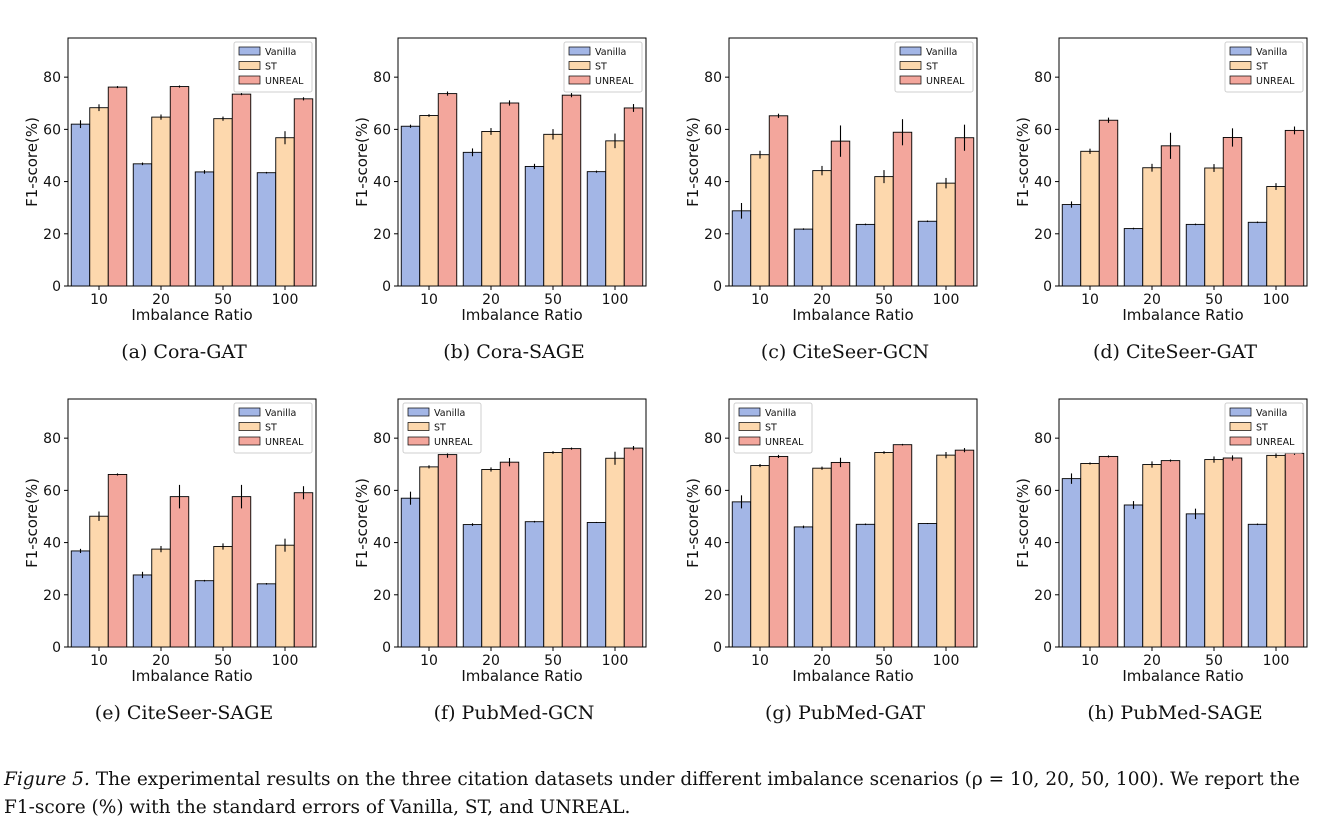 The height and width of the screenshot is (828, 1332). What do you see at coordinates (491, 661) in the screenshot?
I see `x-tick-label: 20` at bounding box center [491, 661].